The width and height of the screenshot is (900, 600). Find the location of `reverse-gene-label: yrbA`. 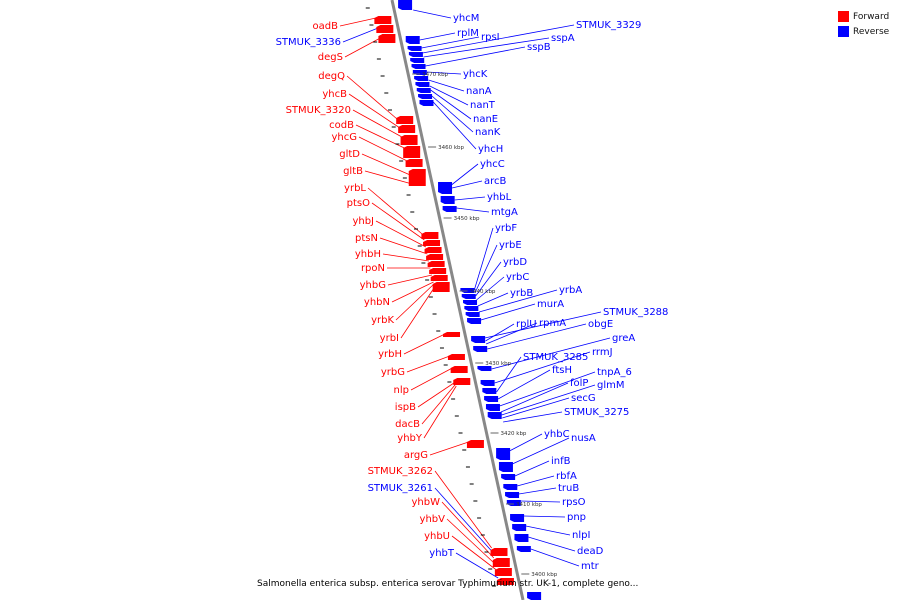

reverse-gene-label: yrbA is located at coordinates (570, 290).